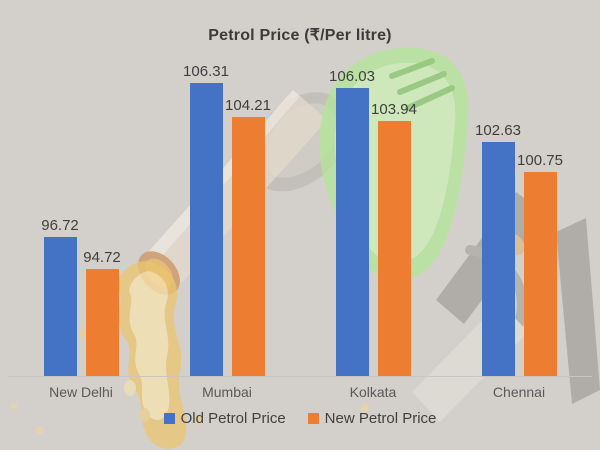 This screenshot has width=600, height=450. Describe the element at coordinates (60, 225) in the screenshot. I see `data-label-old-petrol-price-new-delhi: 96.72` at that location.